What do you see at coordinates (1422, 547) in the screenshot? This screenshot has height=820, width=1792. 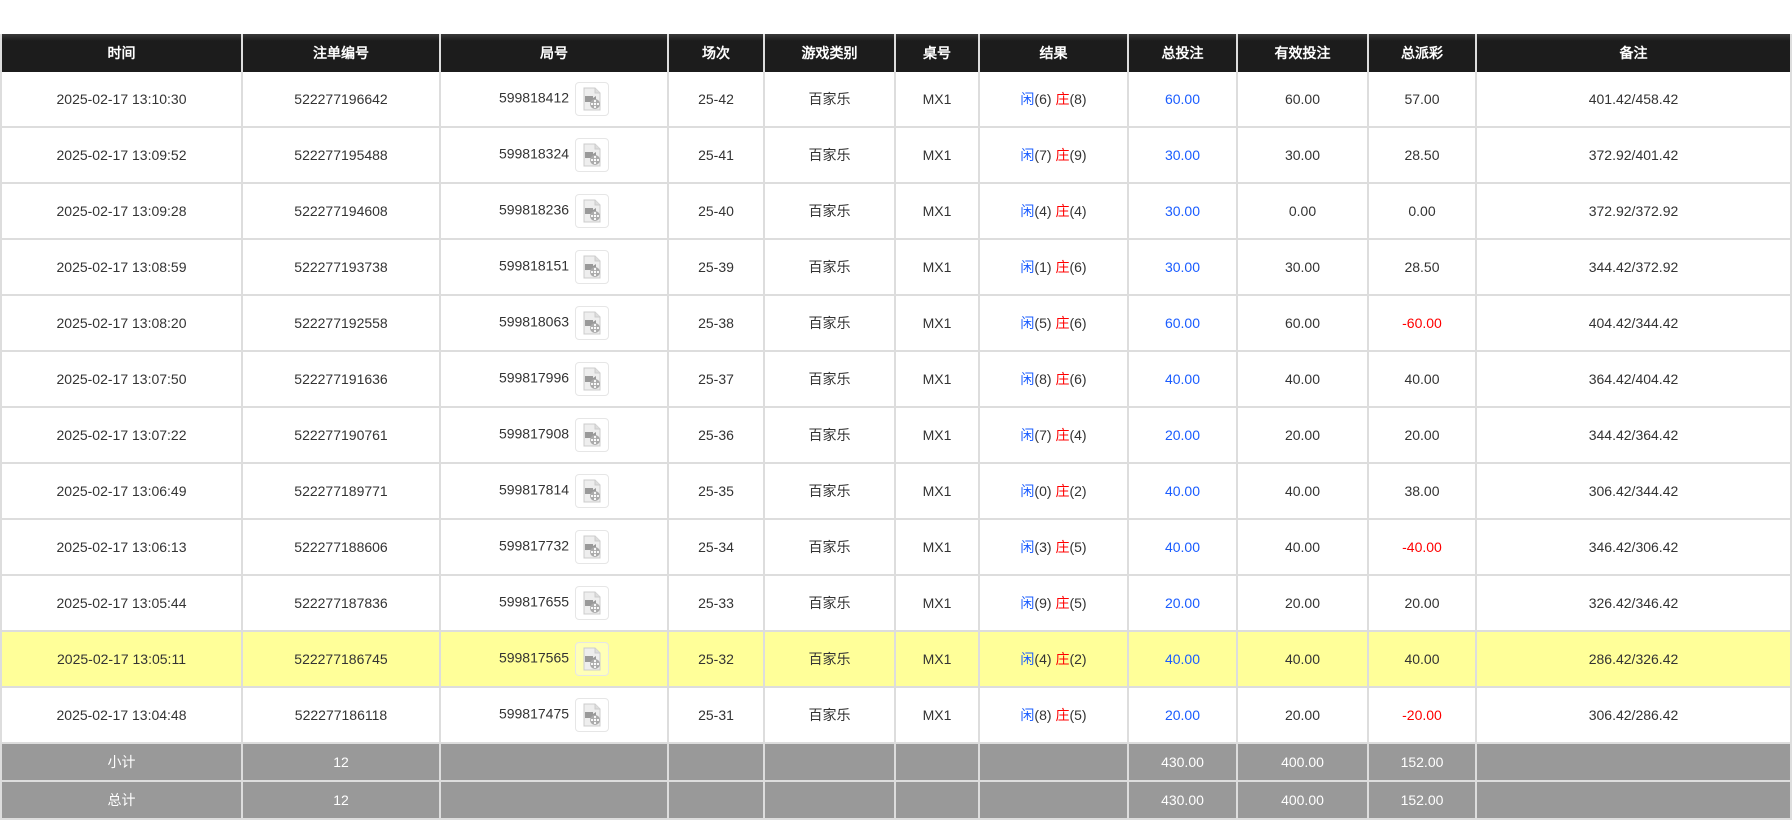 I see `payout-cell: -40.00` at bounding box center [1422, 547].